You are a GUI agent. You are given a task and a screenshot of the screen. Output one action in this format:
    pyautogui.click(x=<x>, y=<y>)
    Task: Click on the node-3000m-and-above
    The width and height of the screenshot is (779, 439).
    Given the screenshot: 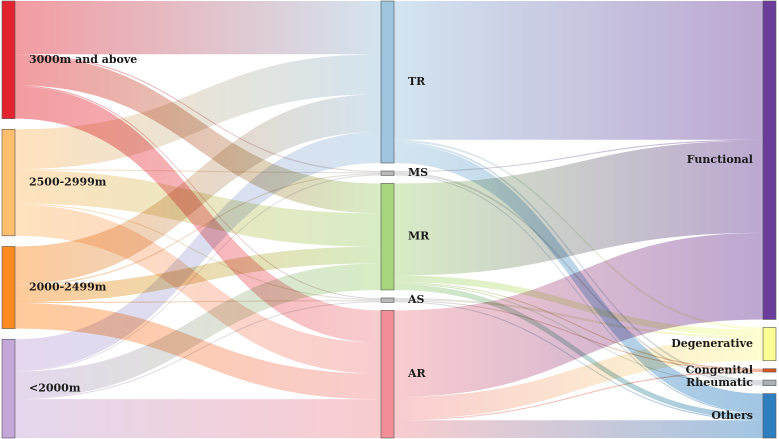 What is the action you would take?
    pyautogui.click(x=8, y=59)
    